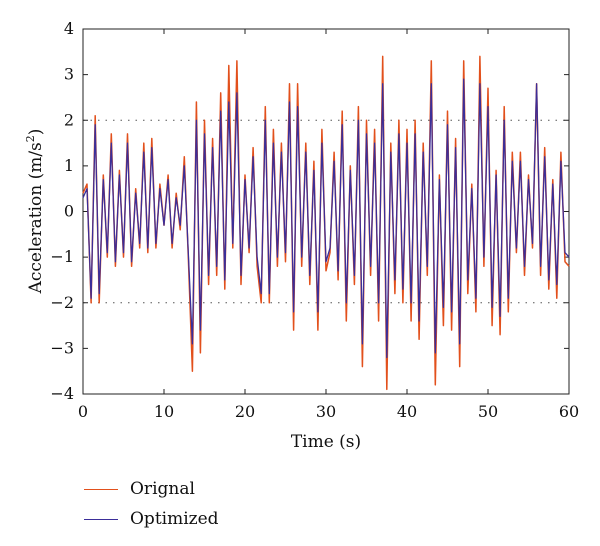 The height and width of the screenshot is (546, 600). I want to click on x-tick-label: 20, so click(245, 411).